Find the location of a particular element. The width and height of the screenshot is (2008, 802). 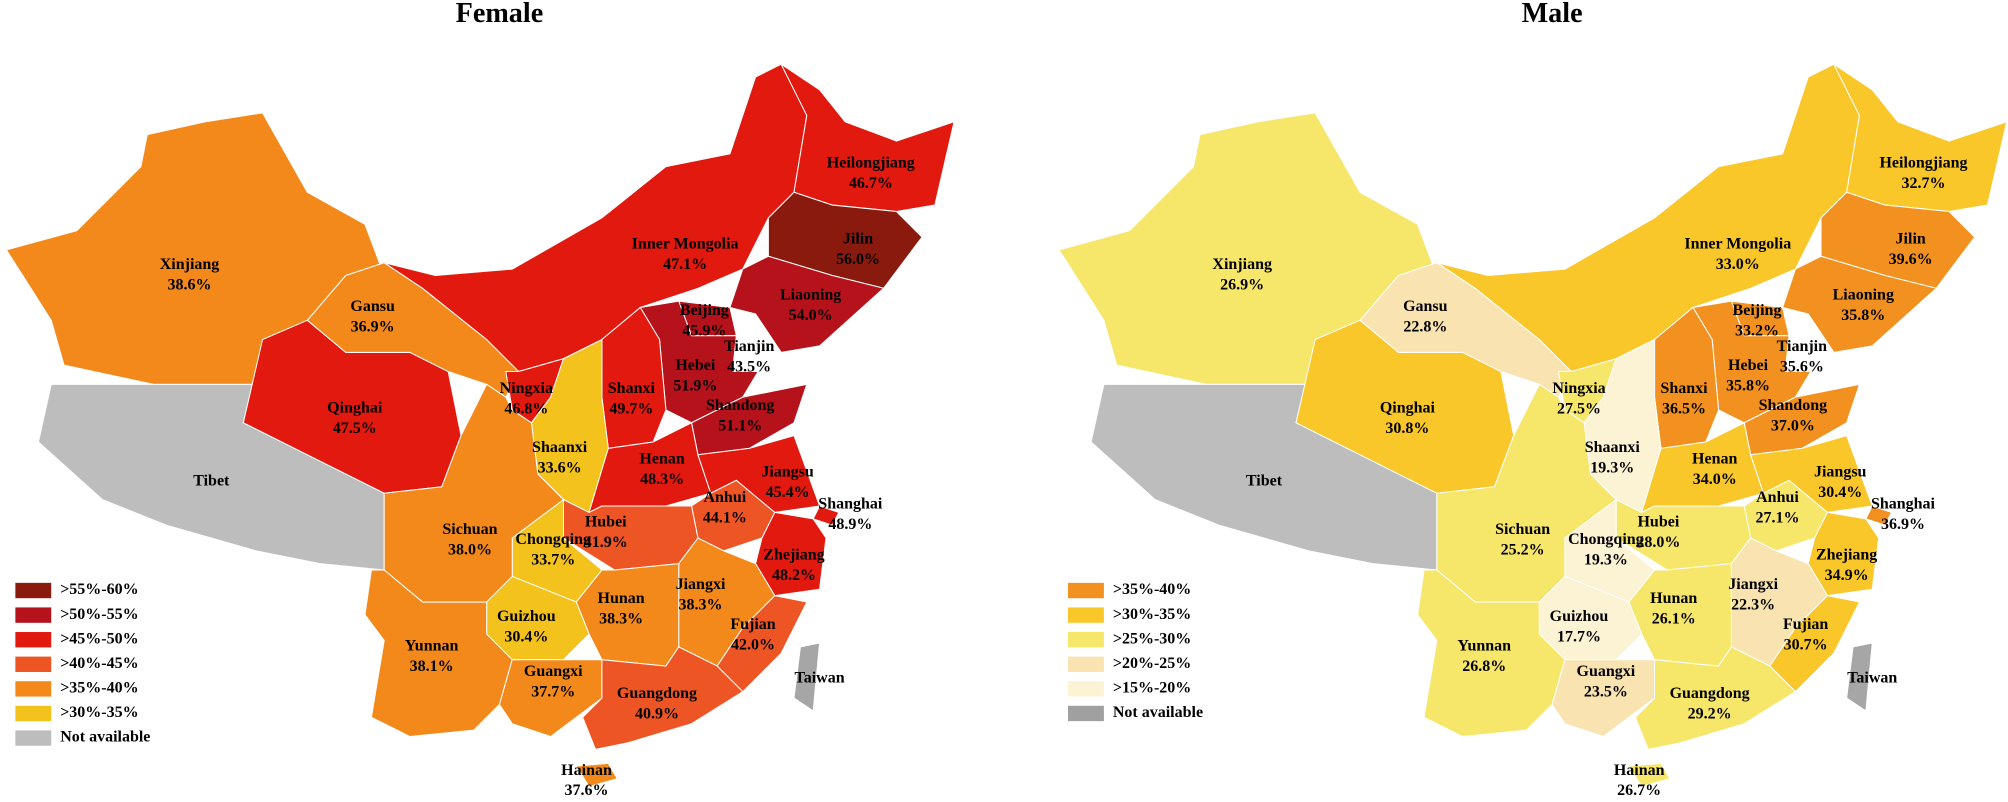

legend-label: >45%-50% is located at coordinates (99, 638).